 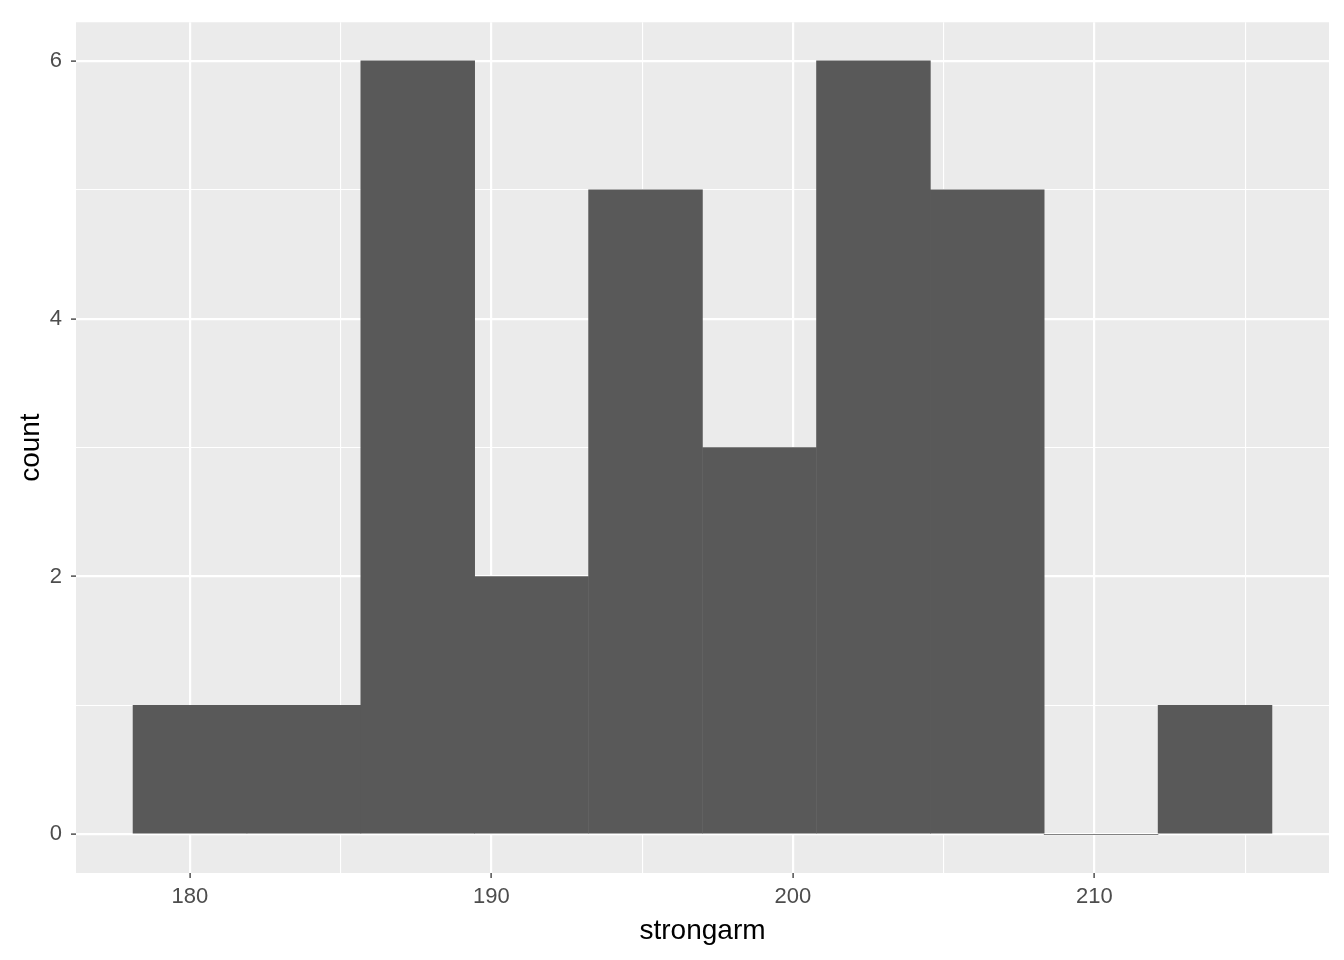 What do you see at coordinates (190, 896) in the screenshot?
I see `x-tick-label: 180` at bounding box center [190, 896].